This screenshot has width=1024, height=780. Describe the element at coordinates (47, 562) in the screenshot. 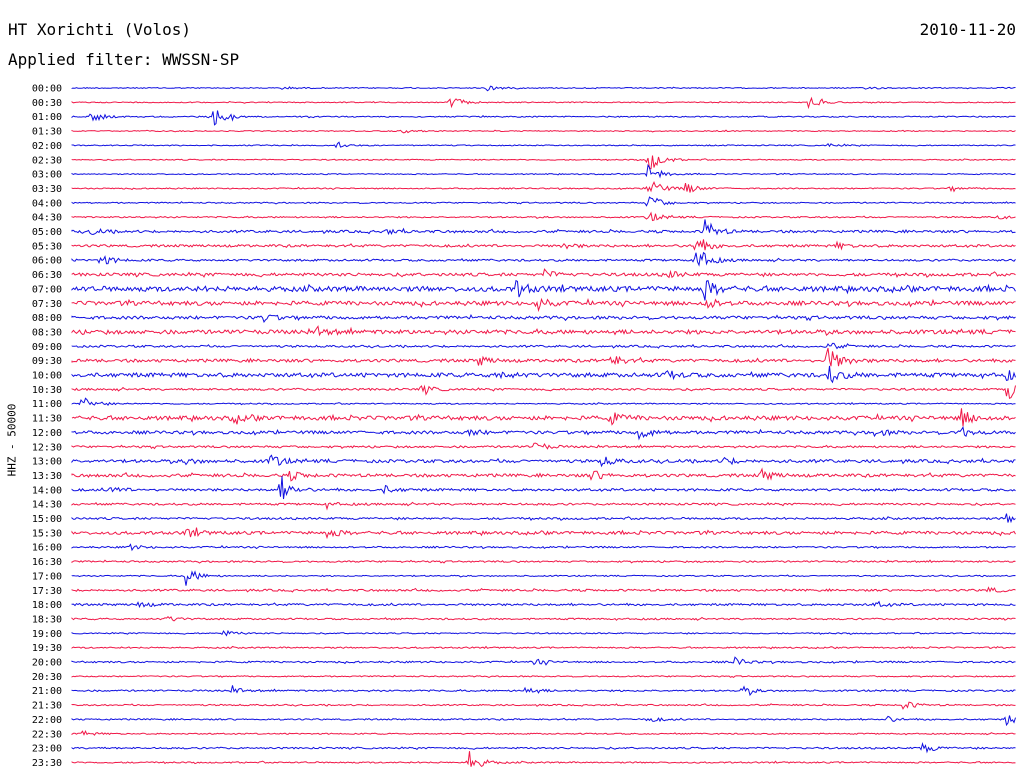

I see `time-label: 16:30` at that location.